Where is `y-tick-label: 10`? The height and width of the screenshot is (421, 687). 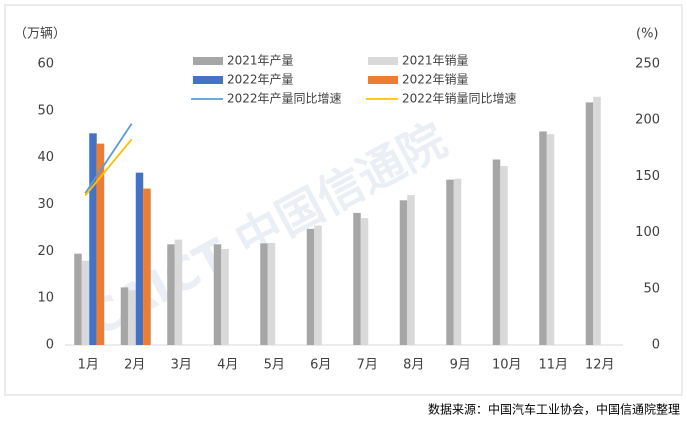
y-tick-label: 10 is located at coordinates (45, 298).